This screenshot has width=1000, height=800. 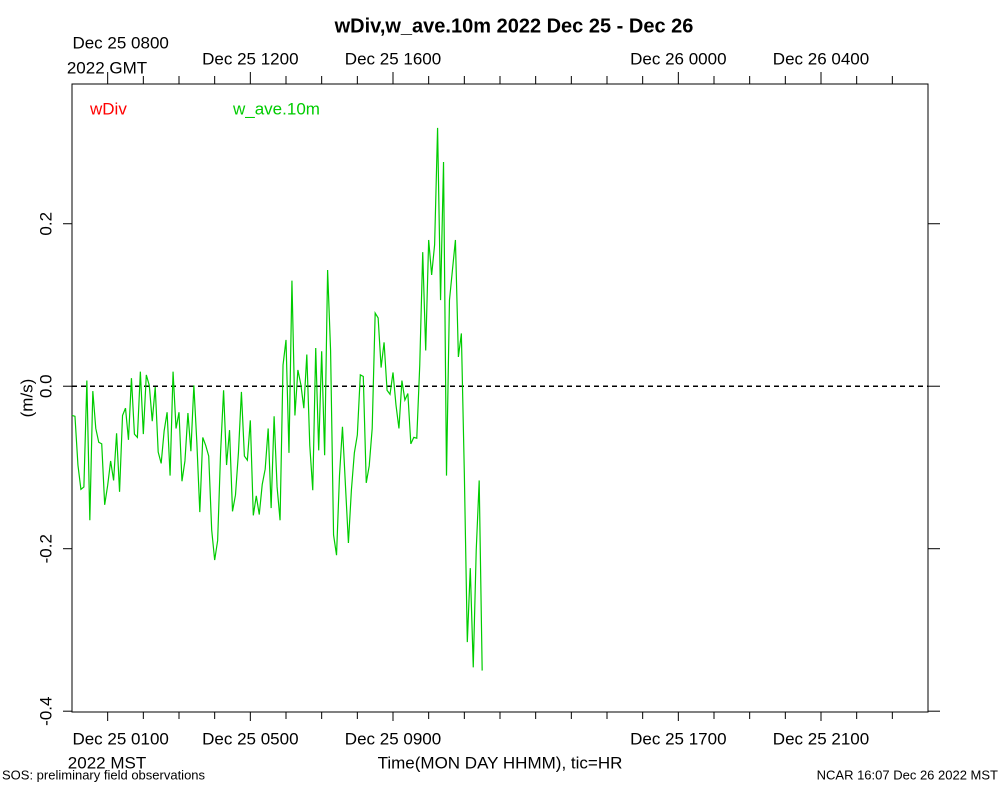 What do you see at coordinates (45, 711) in the screenshot?
I see `y-tick-label: -0.4` at bounding box center [45, 711].